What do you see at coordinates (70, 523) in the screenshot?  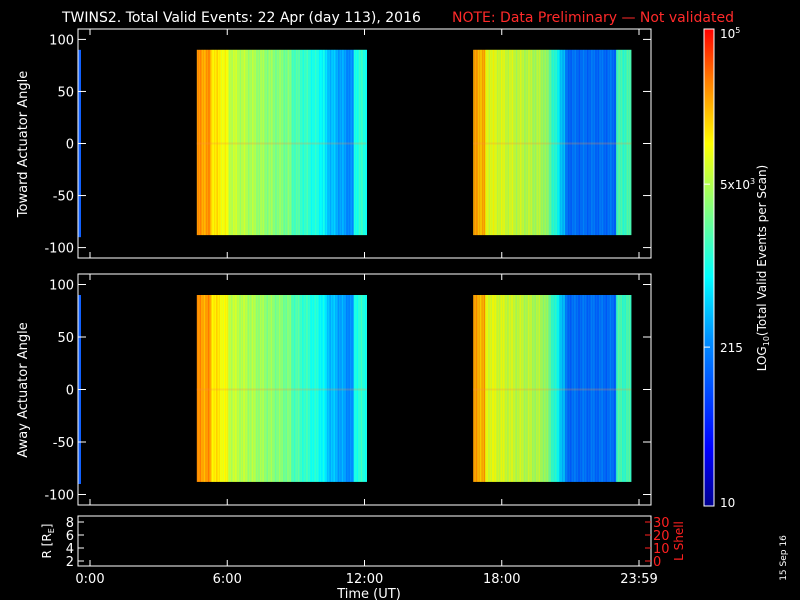 I see `radius-tick-label: 8` at bounding box center [70, 523].